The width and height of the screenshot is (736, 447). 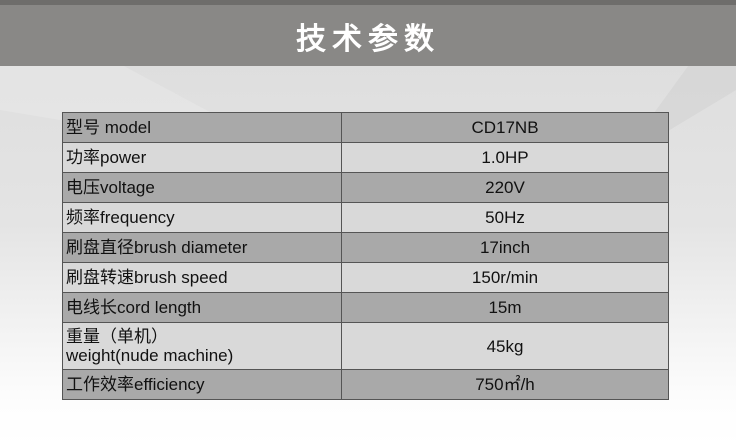 I want to click on spec-value: CD17NB, so click(x=505, y=127).